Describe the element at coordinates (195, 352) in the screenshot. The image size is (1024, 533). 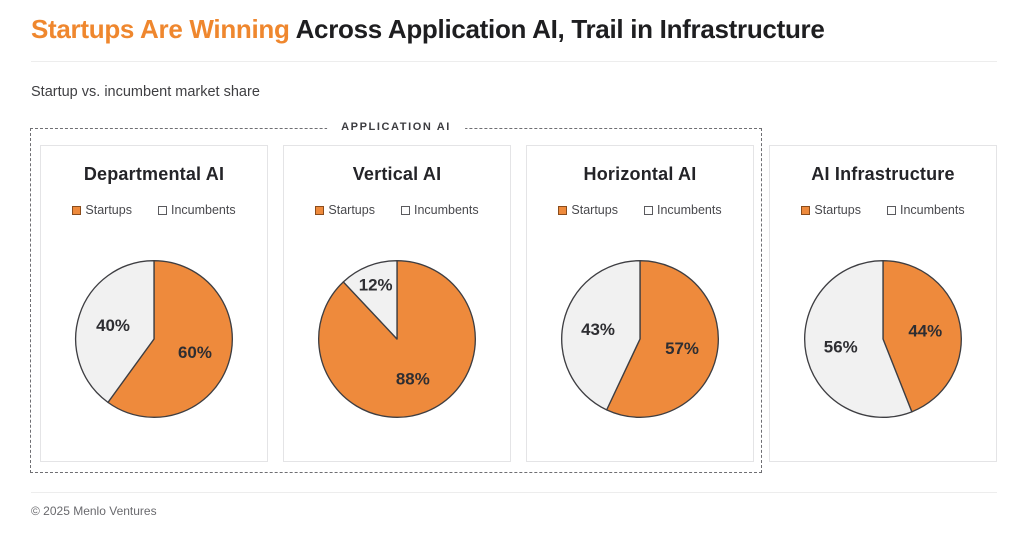
I see `pie-label-startups: 60%` at that location.